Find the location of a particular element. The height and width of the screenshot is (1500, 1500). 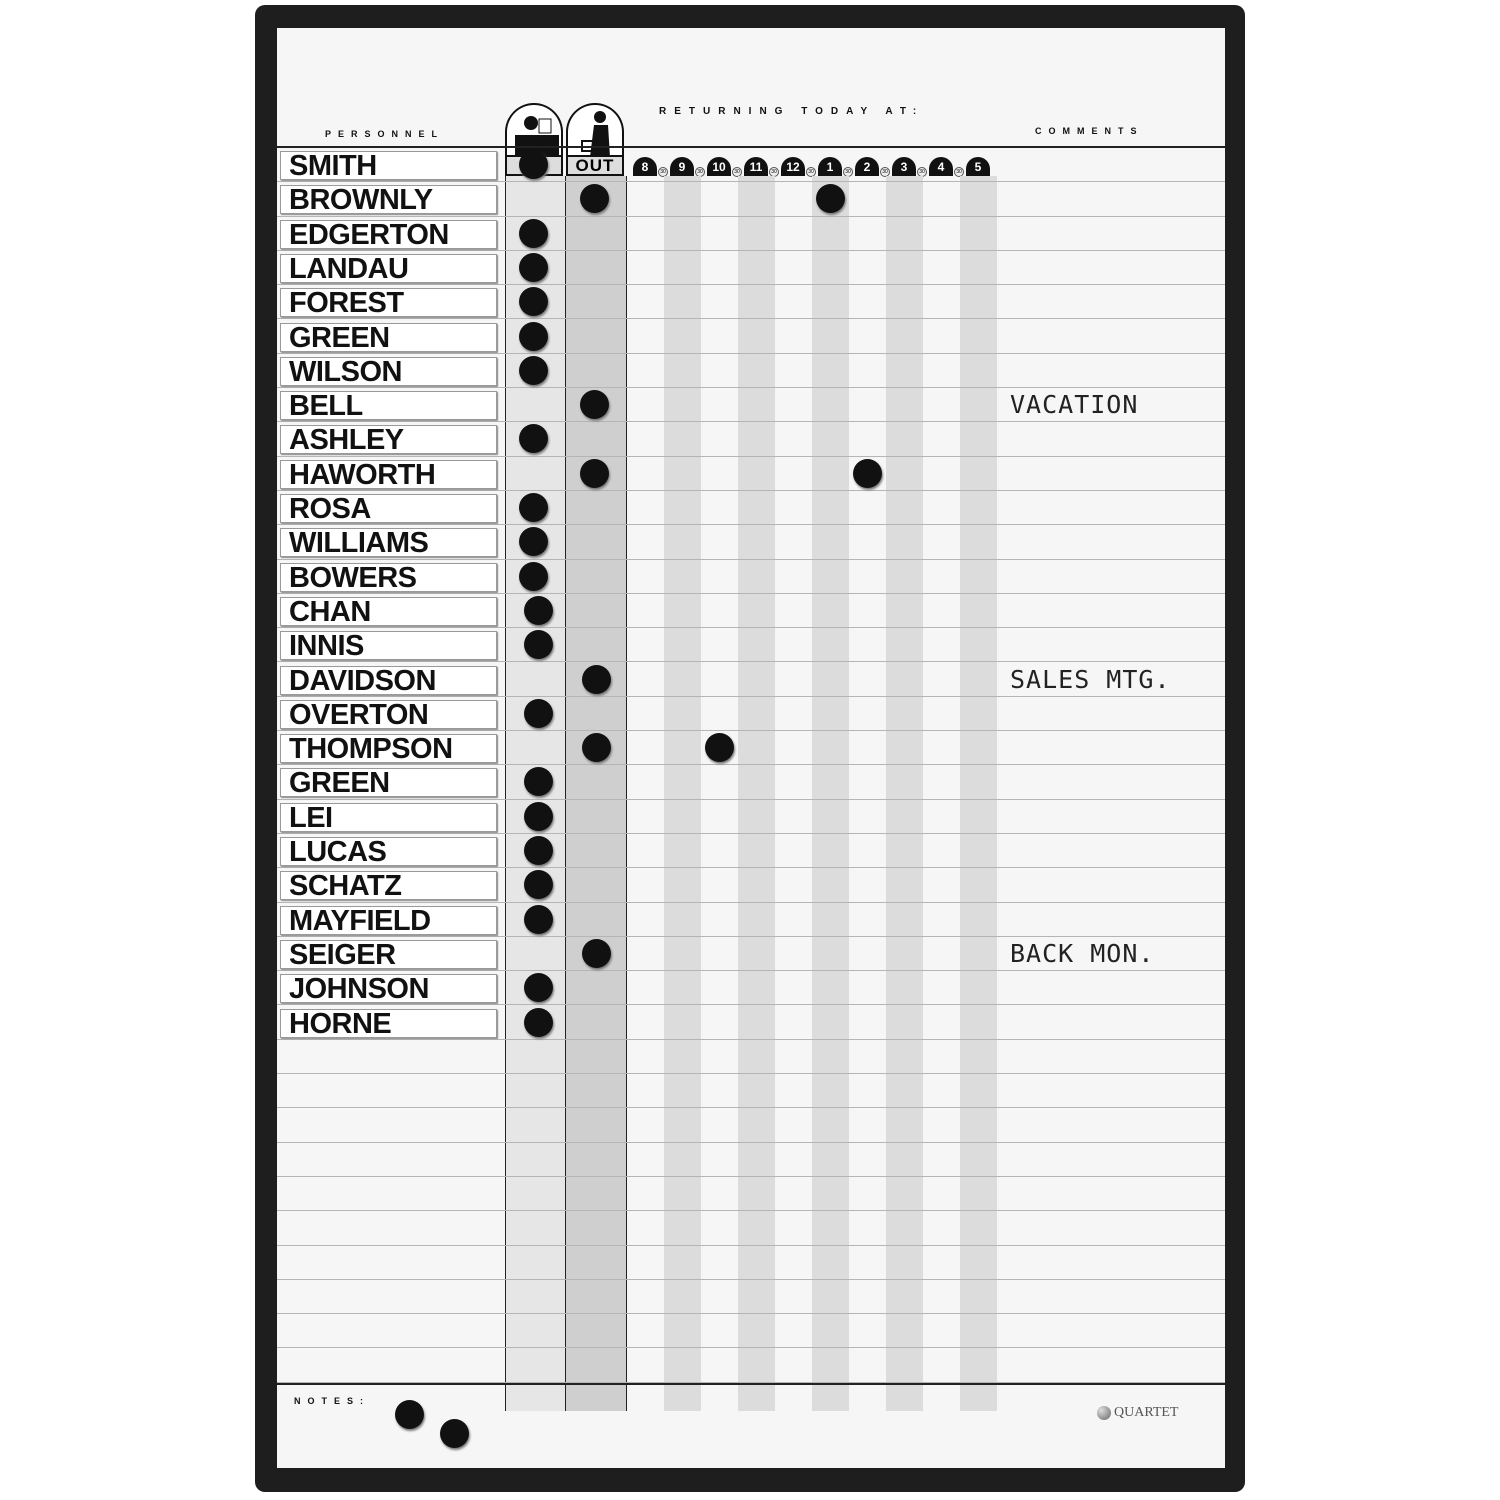

comment-text: VACATION is located at coordinates (1074, 405).